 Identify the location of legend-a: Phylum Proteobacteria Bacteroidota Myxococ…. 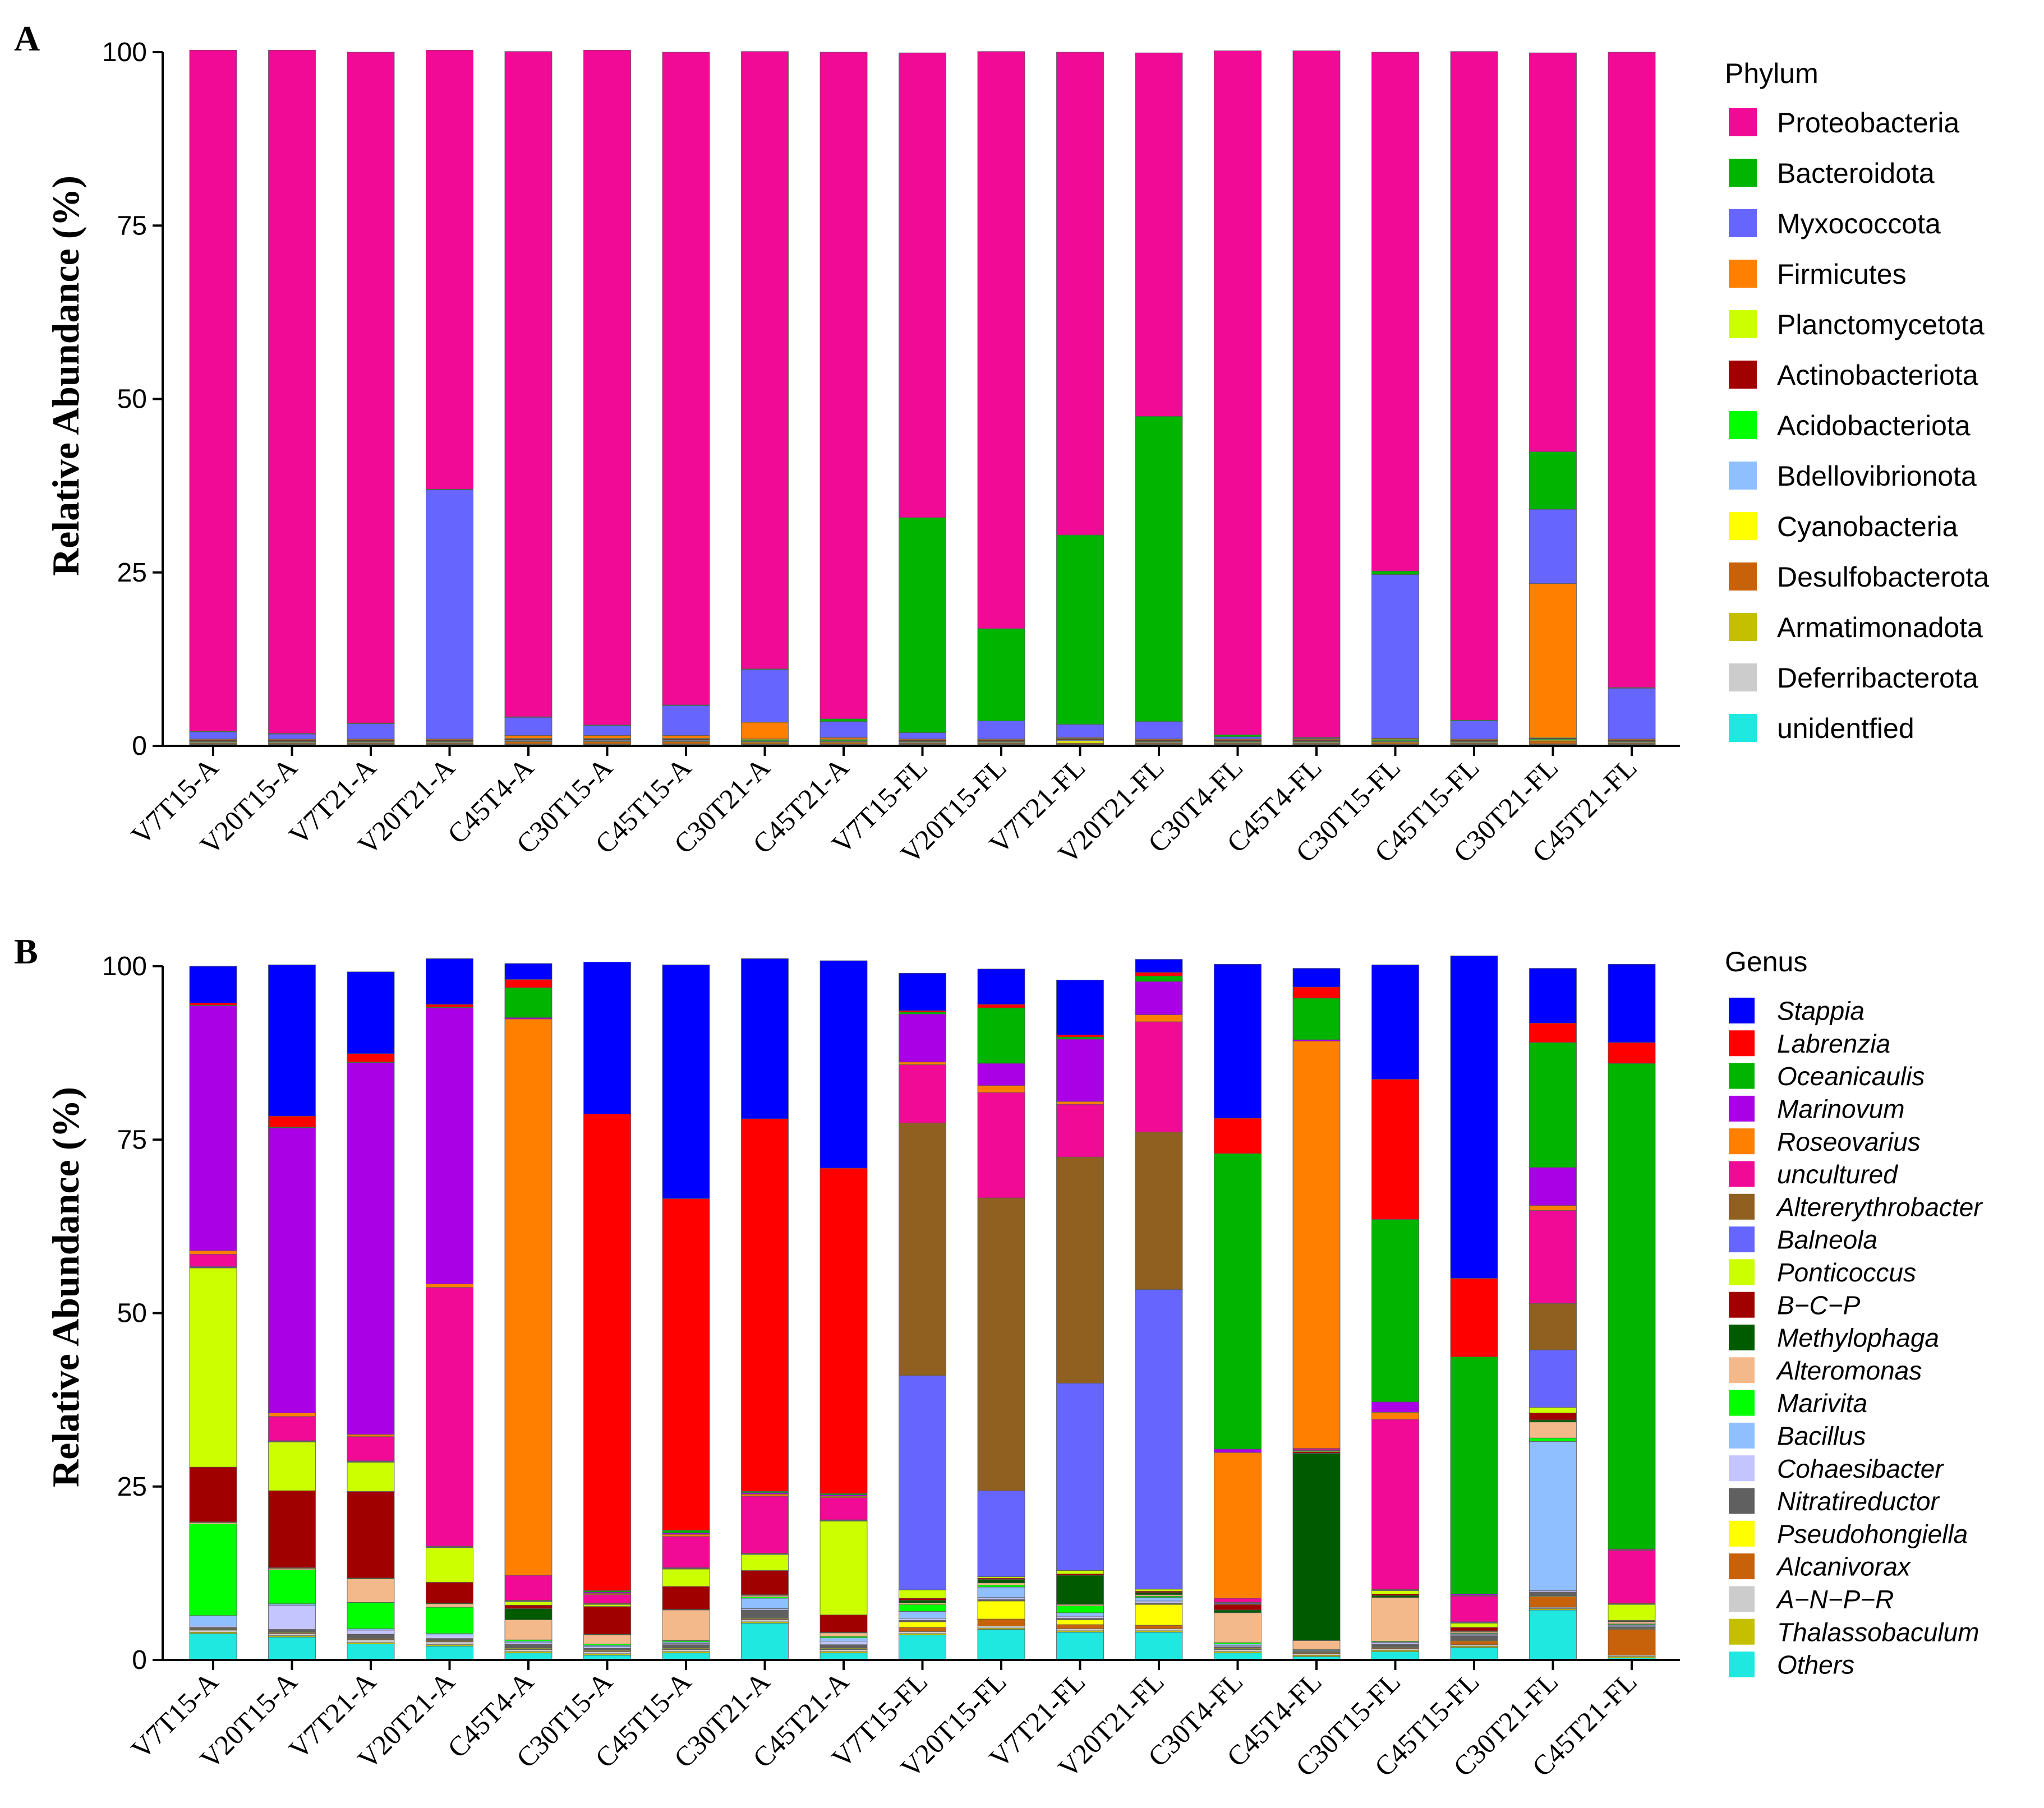
(1857, 401).